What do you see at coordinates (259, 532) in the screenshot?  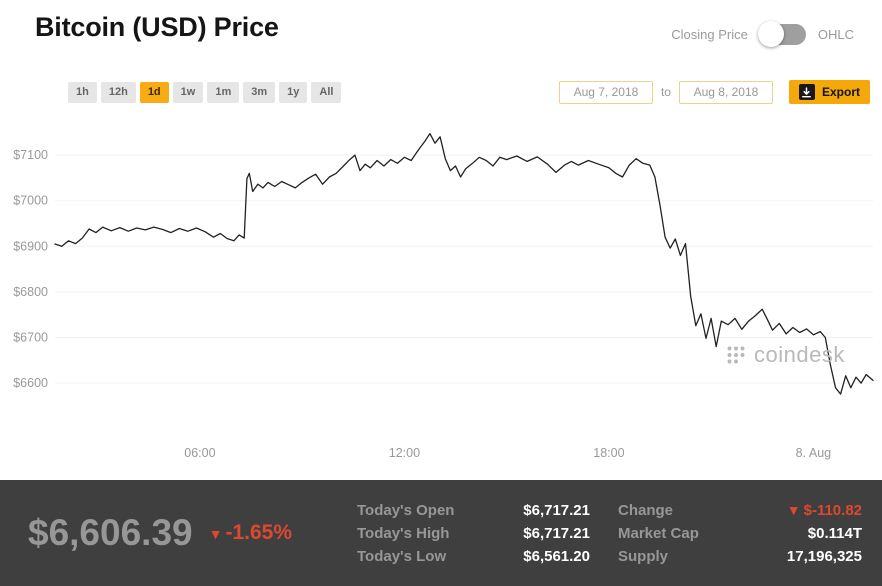 I see `change-percent-value: -1.65%` at bounding box center [259, 532].